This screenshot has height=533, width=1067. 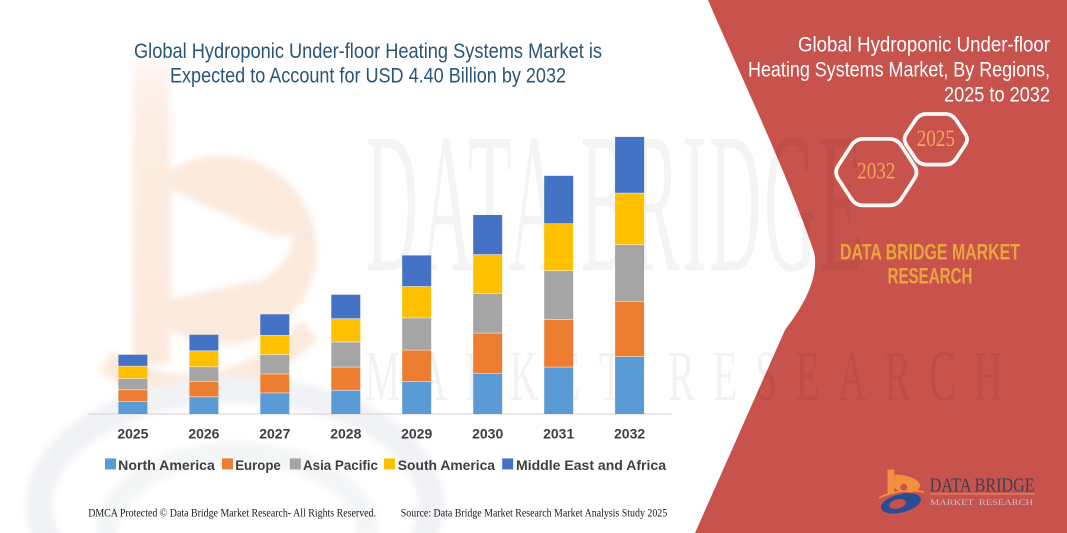 I want to click on svg-text: Global Hydroponic Under-floor, so click(x=924, y=45).